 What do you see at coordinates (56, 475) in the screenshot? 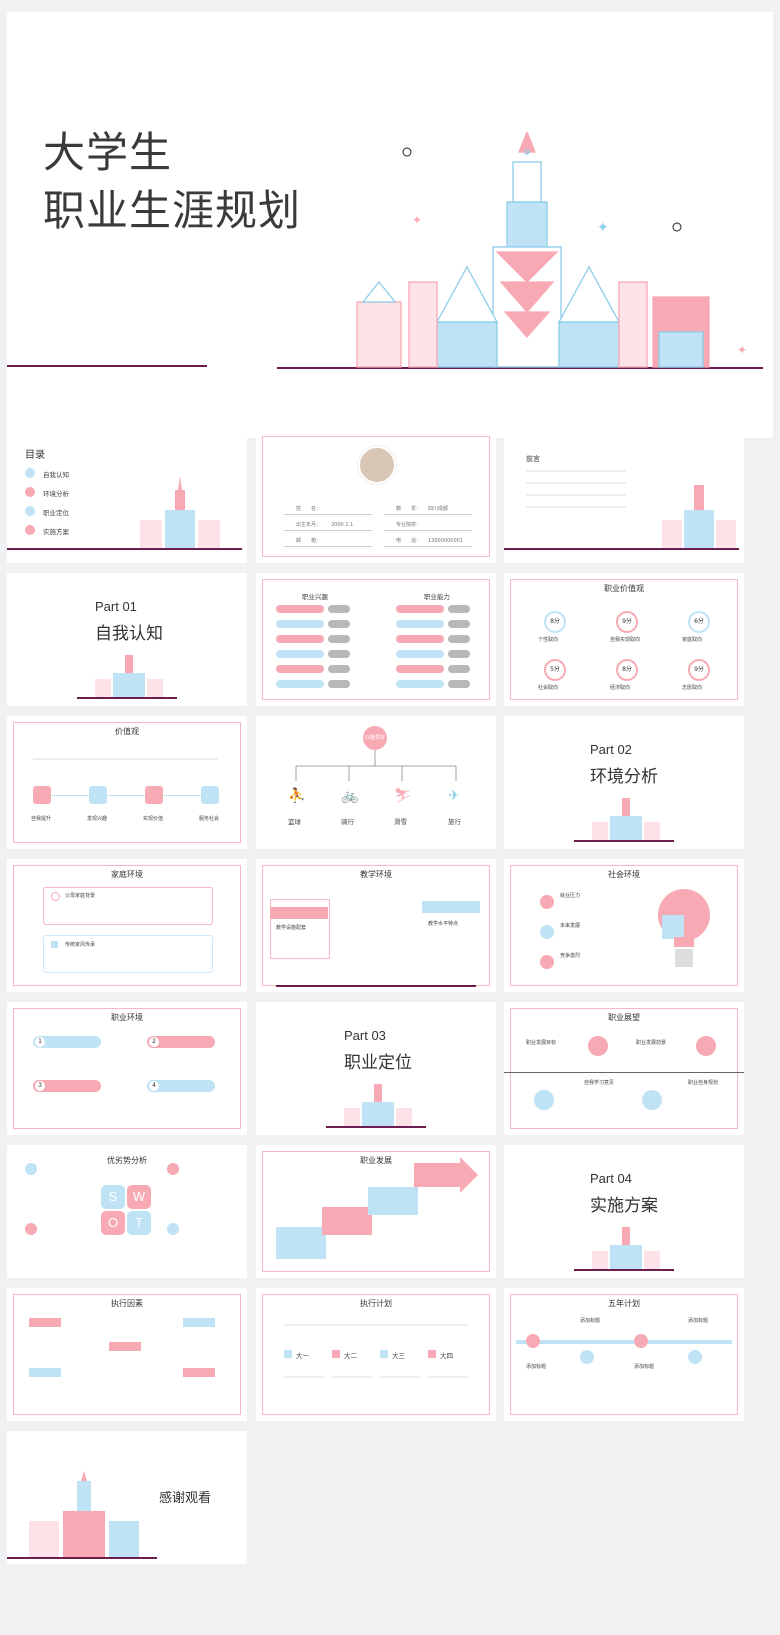
I see `toc-item-1: 自我认知` at bounding box center [56, 475].